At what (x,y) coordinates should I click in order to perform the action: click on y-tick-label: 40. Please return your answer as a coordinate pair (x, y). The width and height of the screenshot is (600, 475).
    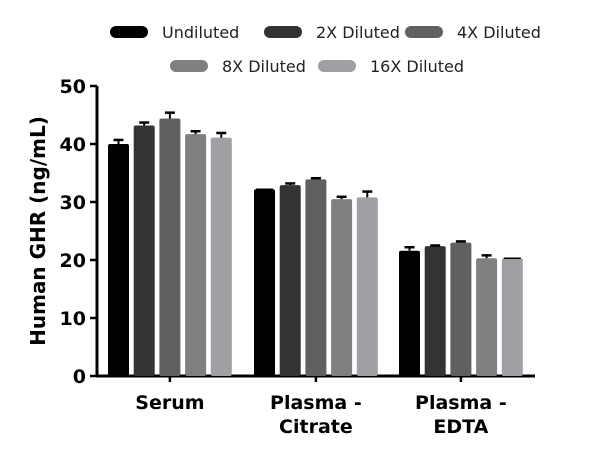
    Looking at the image, I should click on (73, 145).